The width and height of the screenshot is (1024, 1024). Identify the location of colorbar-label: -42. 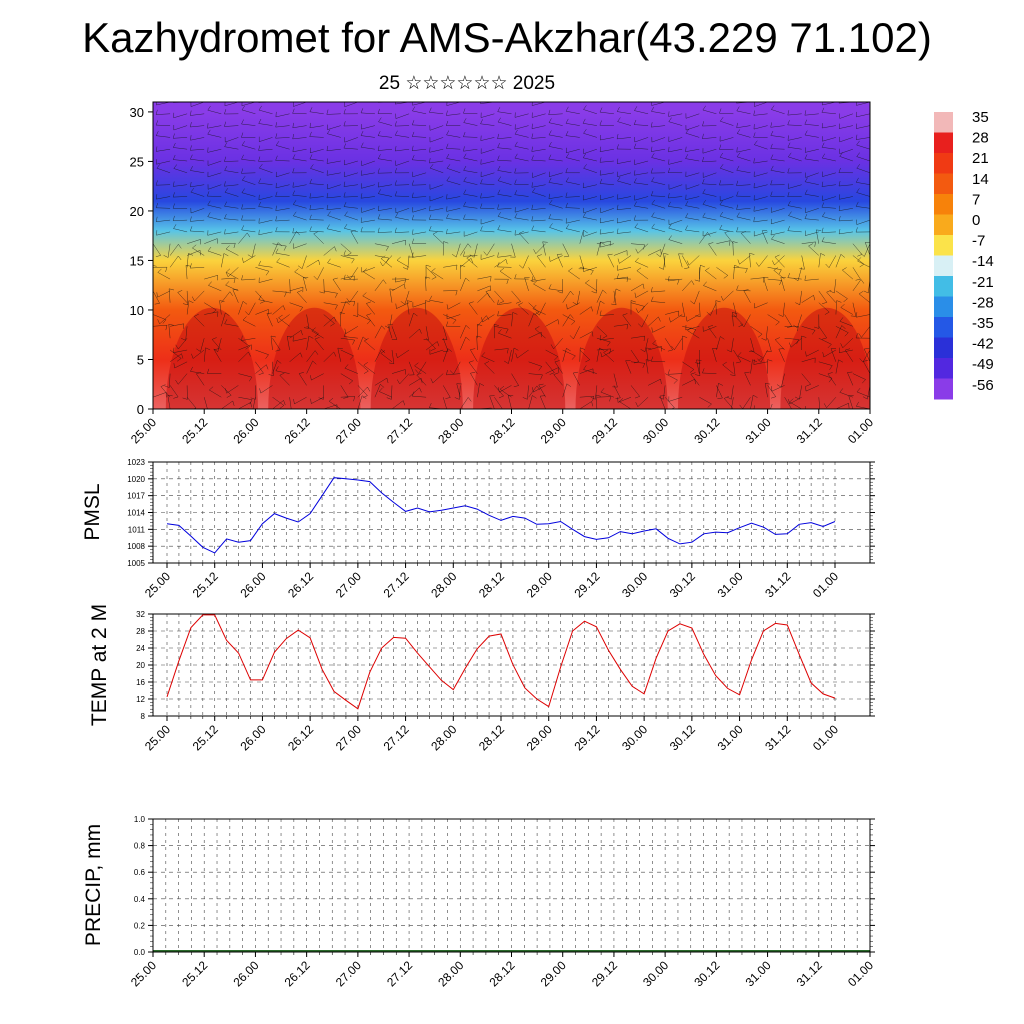
(983, 344).